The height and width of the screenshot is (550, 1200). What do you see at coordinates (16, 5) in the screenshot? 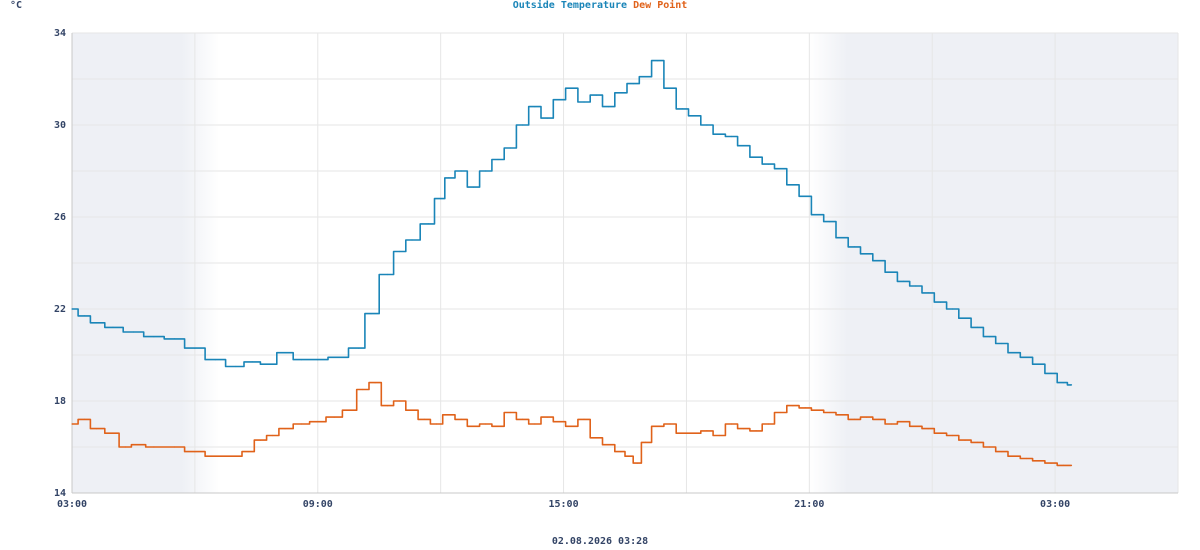
I see `unit-label: °C` at bounding box center [16, 5].